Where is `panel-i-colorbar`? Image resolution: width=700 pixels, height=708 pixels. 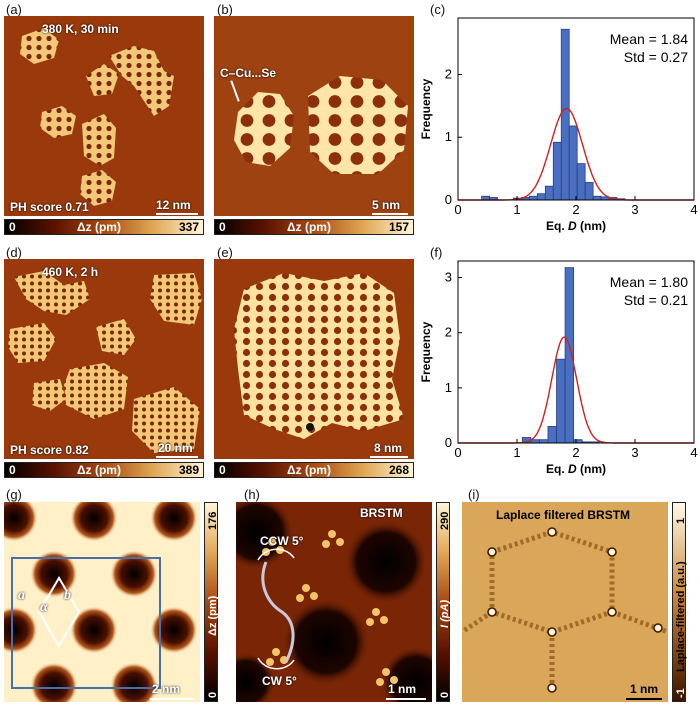
panel-i-colorbar is located at coordinates (679, 602).